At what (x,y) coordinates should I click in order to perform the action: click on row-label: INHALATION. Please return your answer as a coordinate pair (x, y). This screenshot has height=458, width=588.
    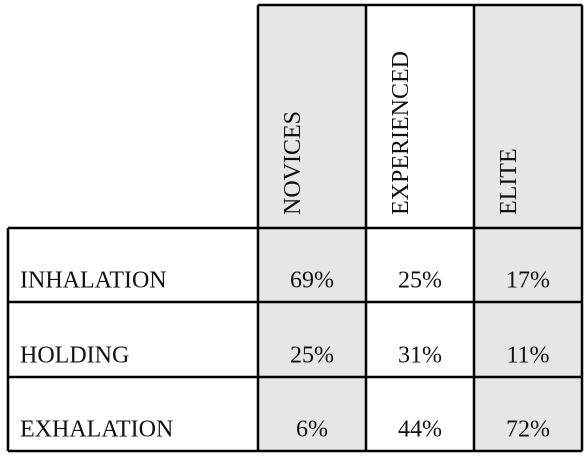
    Looking at the image, I should click on (93, 281).